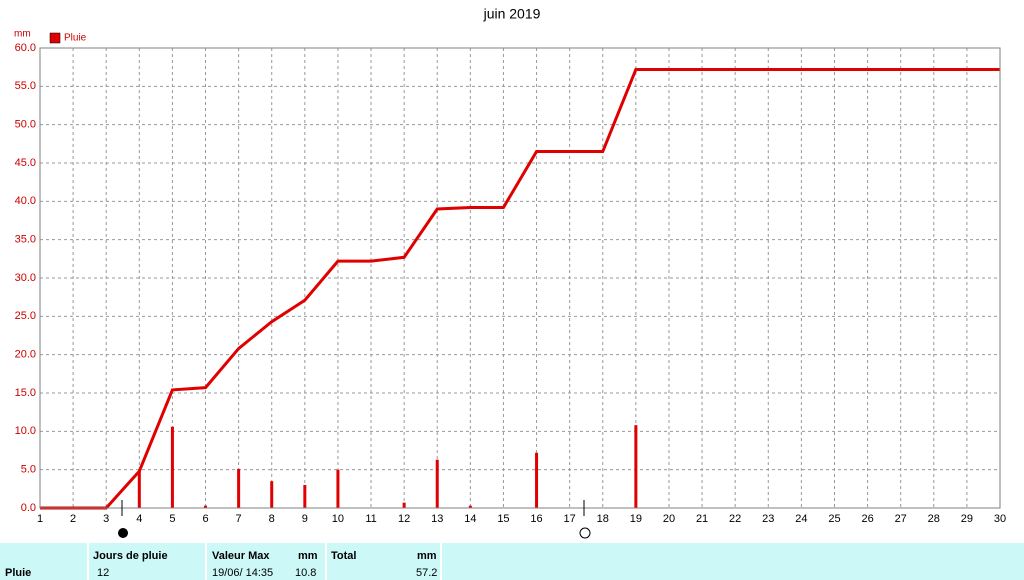 This screenshot has width=1024, height=580. I want to click on x-tick-label: 18, so click(603, 519).